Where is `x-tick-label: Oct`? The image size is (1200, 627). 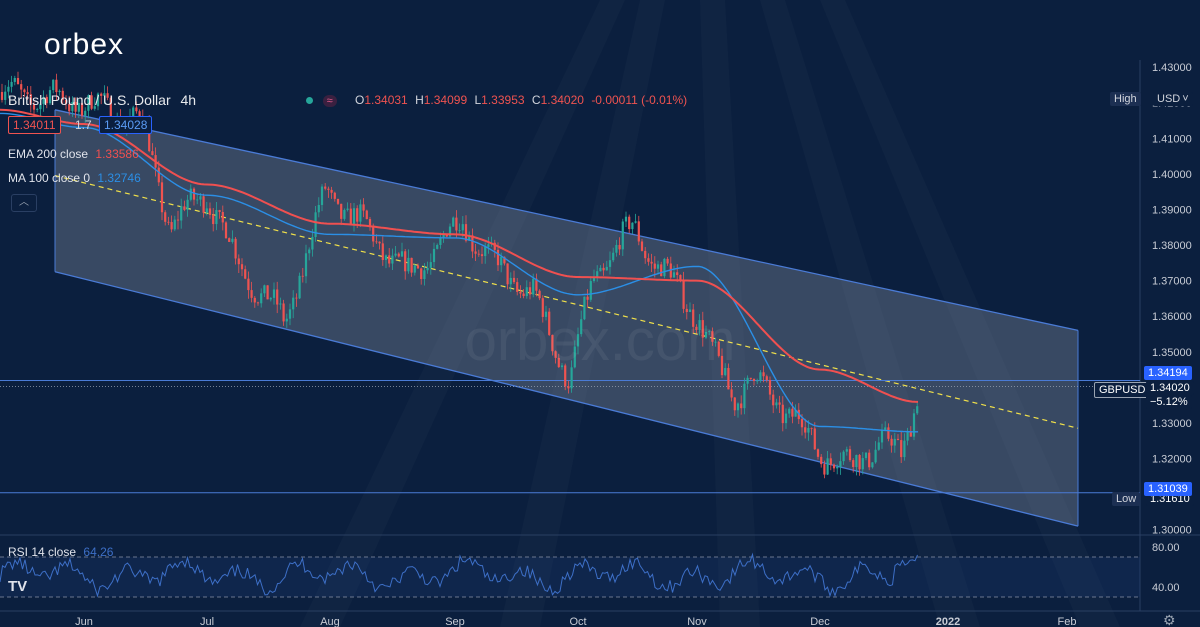 x-tick-label: Oct is located at coordinates (577, 621).